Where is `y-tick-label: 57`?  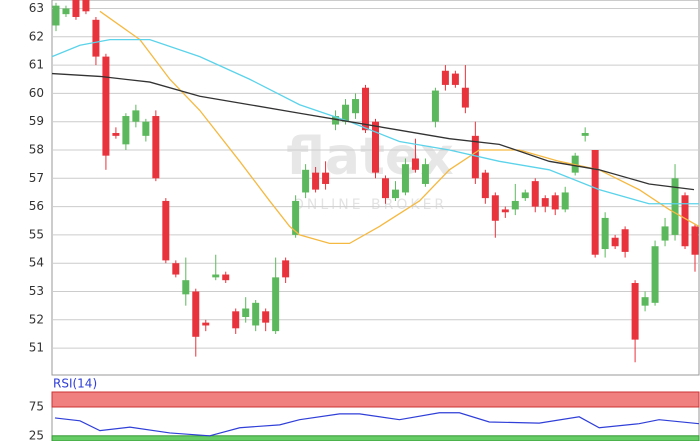
y-tick-label: 57 is located at coordinates (36, 178).